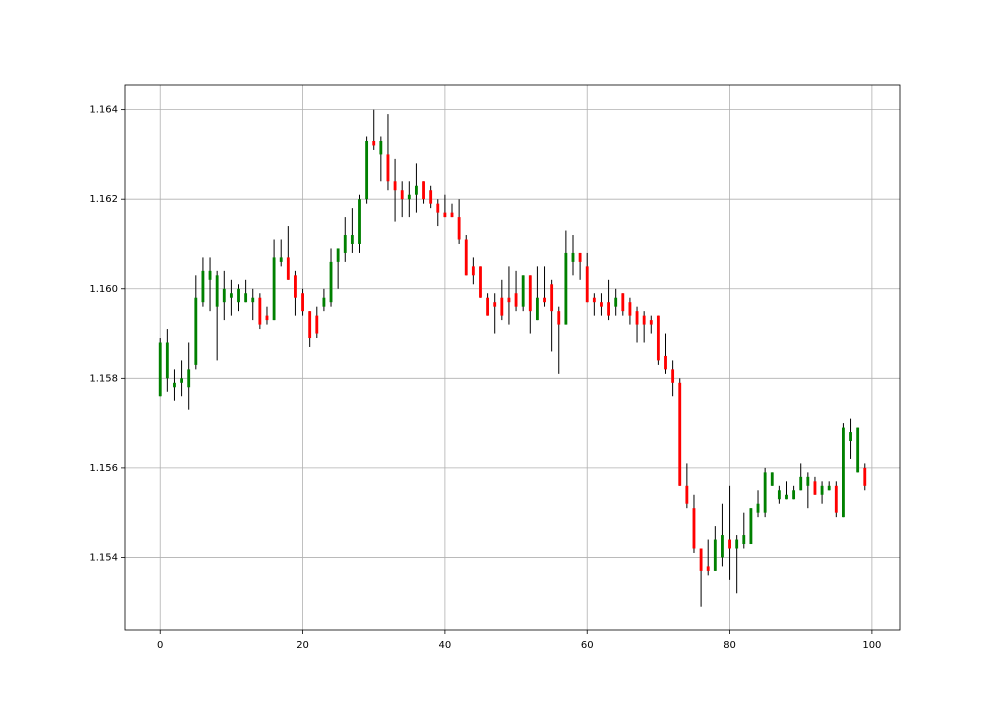 This screenshot has width=1000, height=708. Describe the element at coordinates (302, 645) in the screenshot. I see `x-tick-label: 20` at that location.